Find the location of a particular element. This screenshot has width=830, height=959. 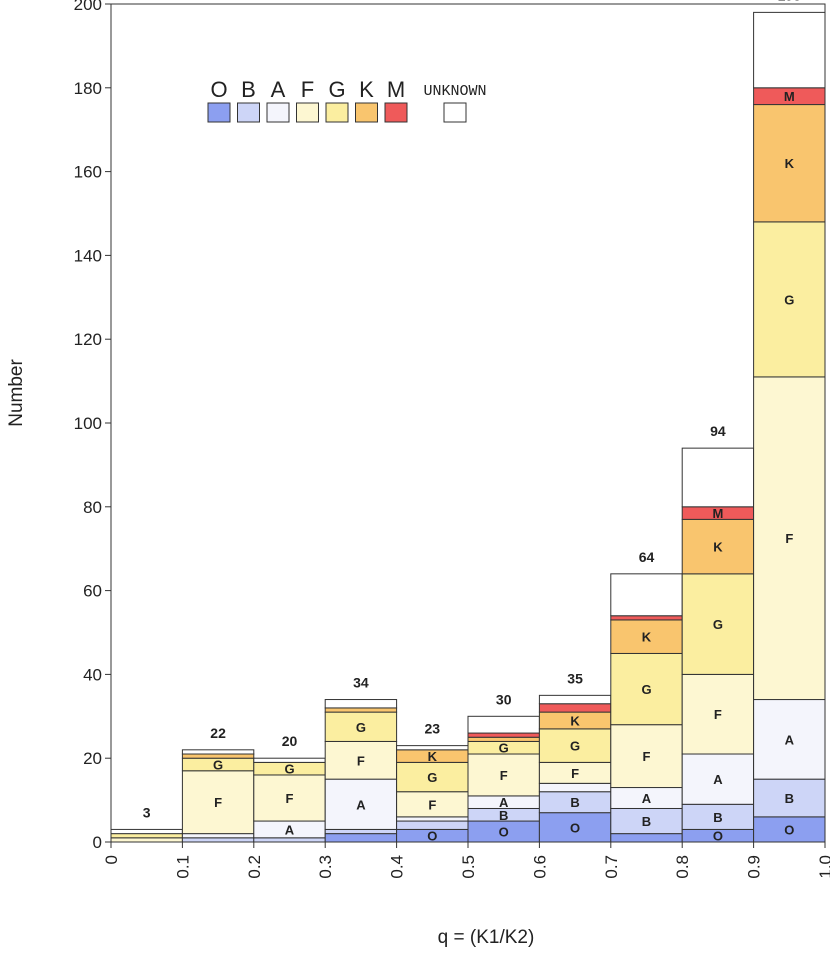

bar-total-label: 64 is located at coordinates (647, 557).